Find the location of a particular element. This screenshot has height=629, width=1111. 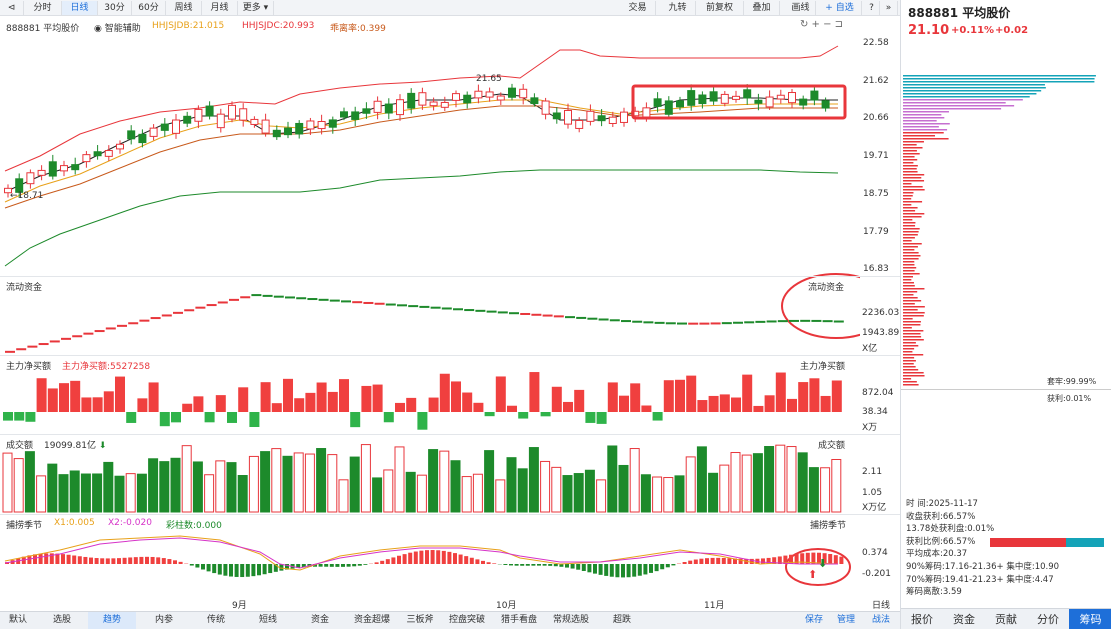

bottom-tab: 猎手看盘 is located at coordinates (518, 620).